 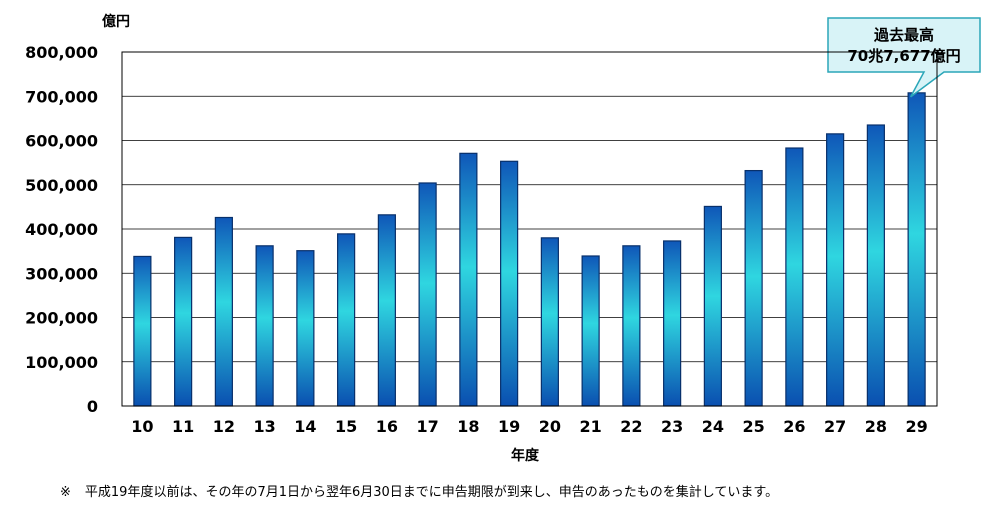 What do you see at coordinates (183, 426) in the screenshot?
I see `x-tick-label: 11` at bounding box center [183, 426].